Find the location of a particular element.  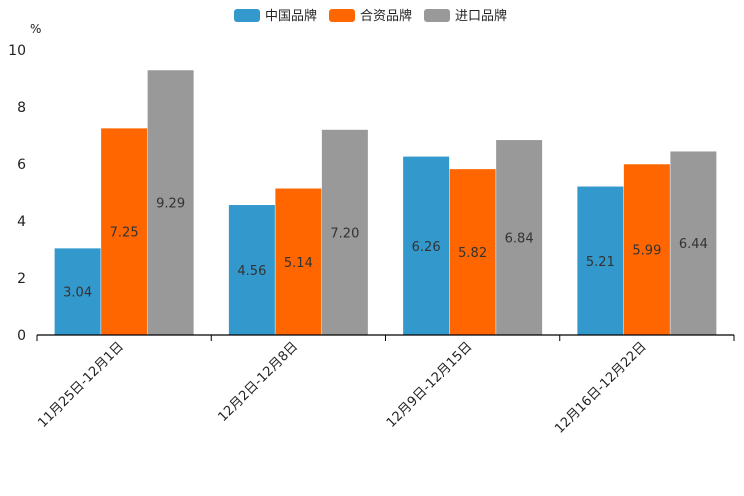

y-tick-label: 0 is located at coordinates (21, 336).